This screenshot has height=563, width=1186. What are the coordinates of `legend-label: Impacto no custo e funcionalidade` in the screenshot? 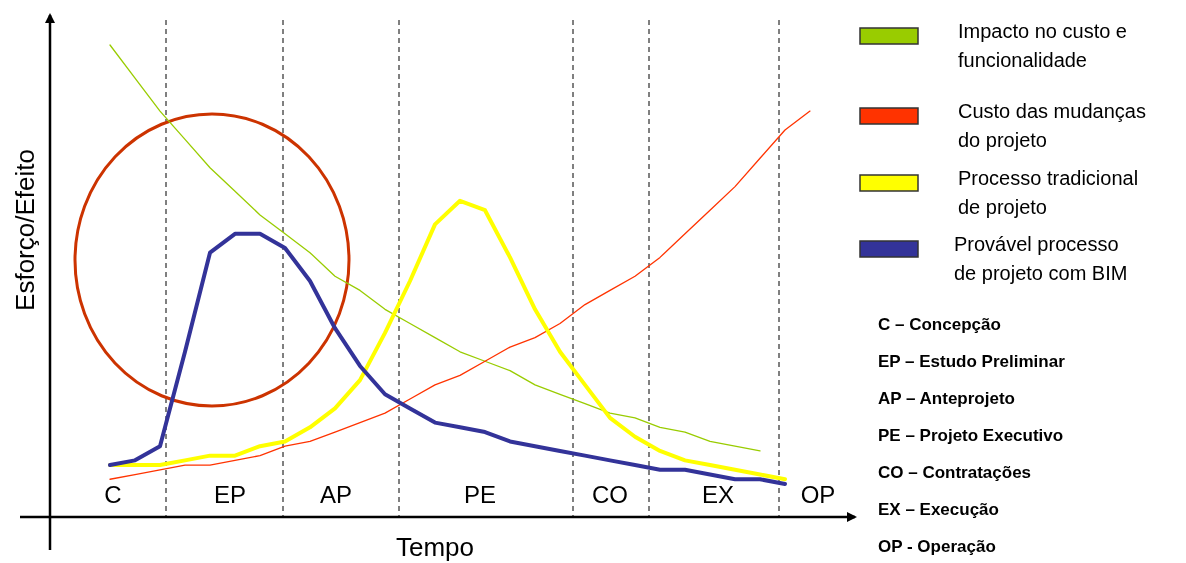 It's located at (1042, 46).